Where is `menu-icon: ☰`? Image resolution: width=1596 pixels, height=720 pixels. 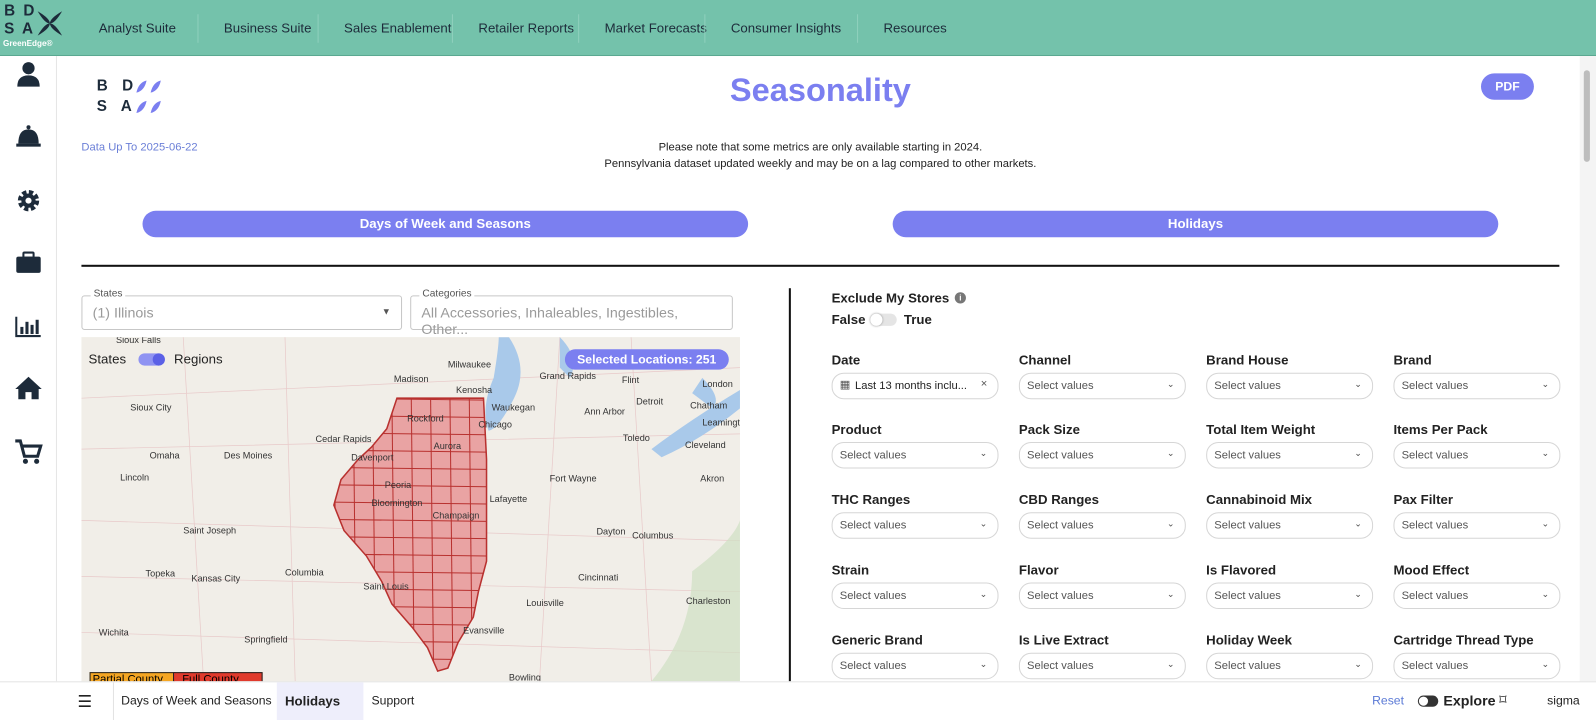
menu-icon: ☰ is located at coordinates (84, 702).